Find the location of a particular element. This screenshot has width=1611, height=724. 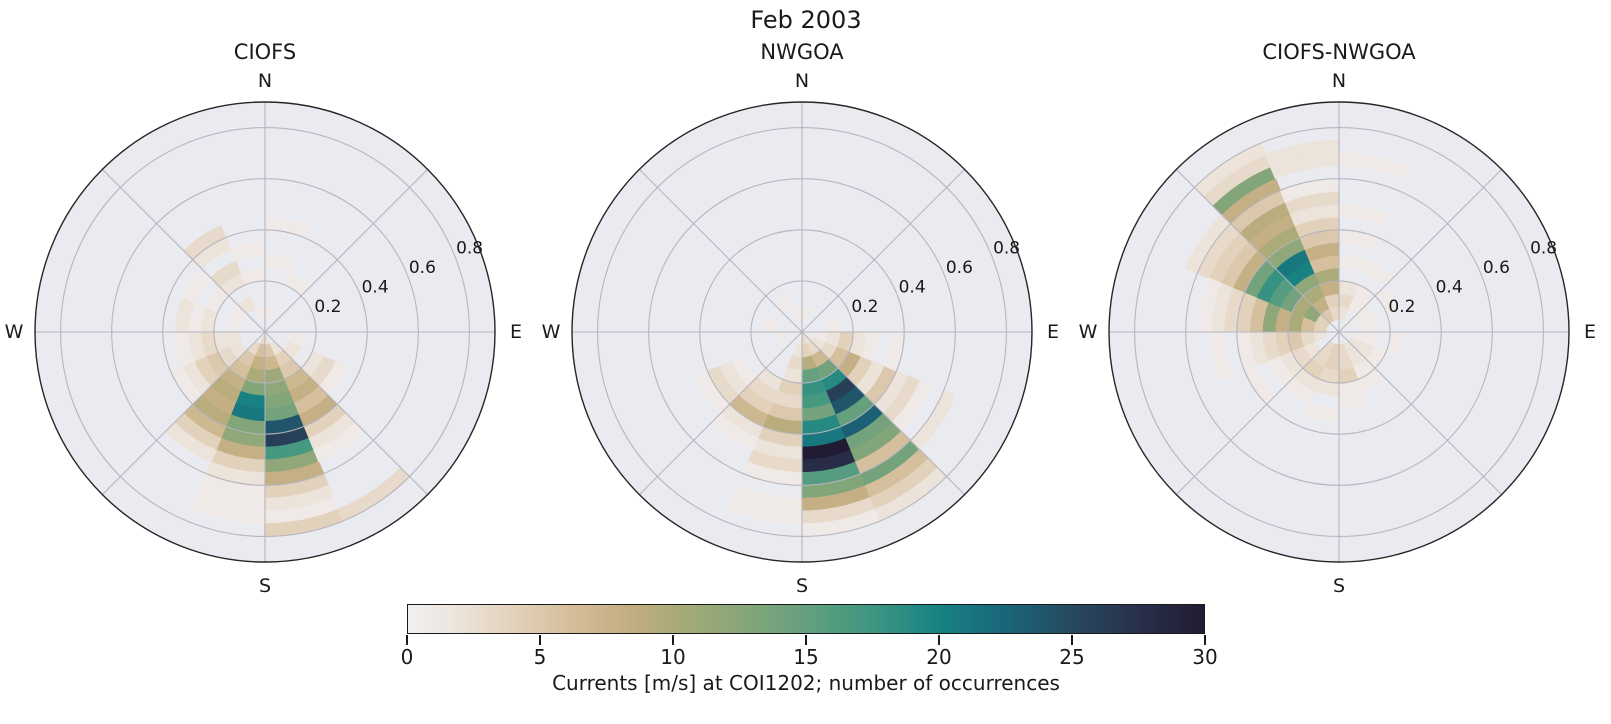

plot-title-ciofs: CIOFS is located at coordinates (265, 52).